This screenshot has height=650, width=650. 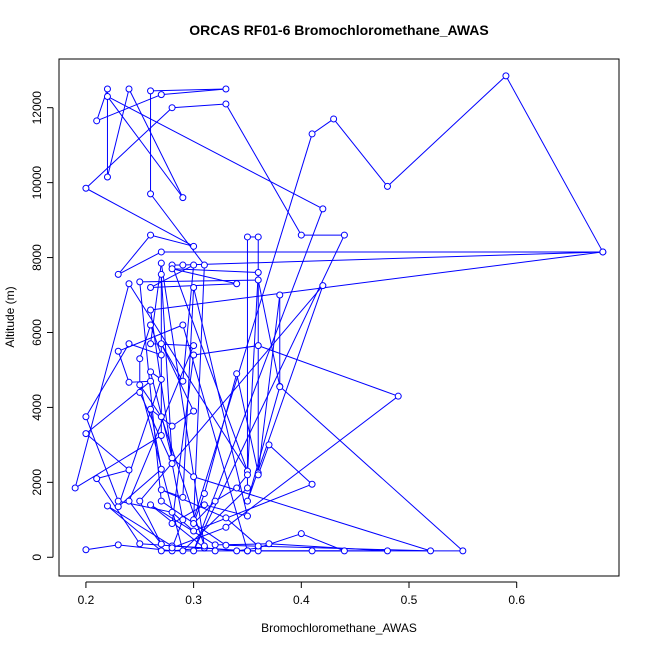 What do you see at coordinates (339, 628) in the screenshot?
I see `x-axis-label: Bromochloromethane_AWAS` at bounding box center [339, 628].